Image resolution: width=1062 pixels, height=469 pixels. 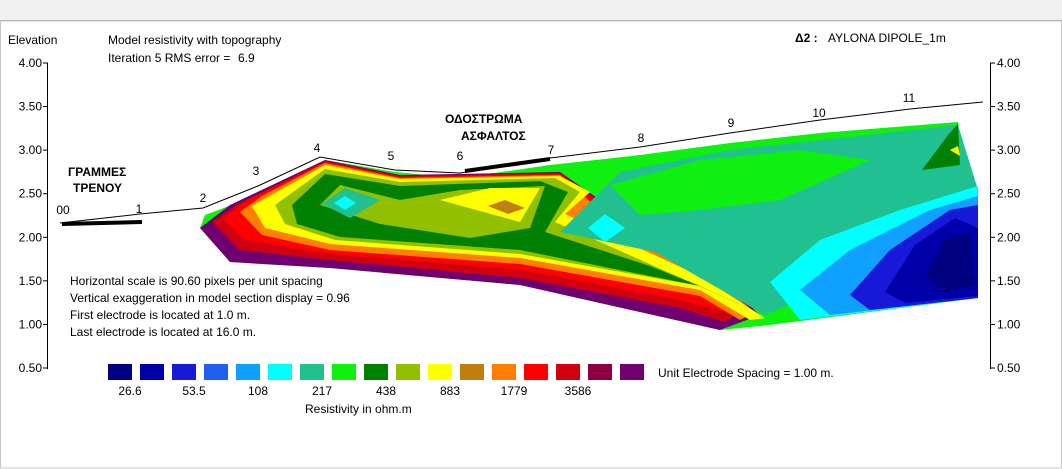 I want to click on colorbar-label: 438, so click(x=386, y=391).